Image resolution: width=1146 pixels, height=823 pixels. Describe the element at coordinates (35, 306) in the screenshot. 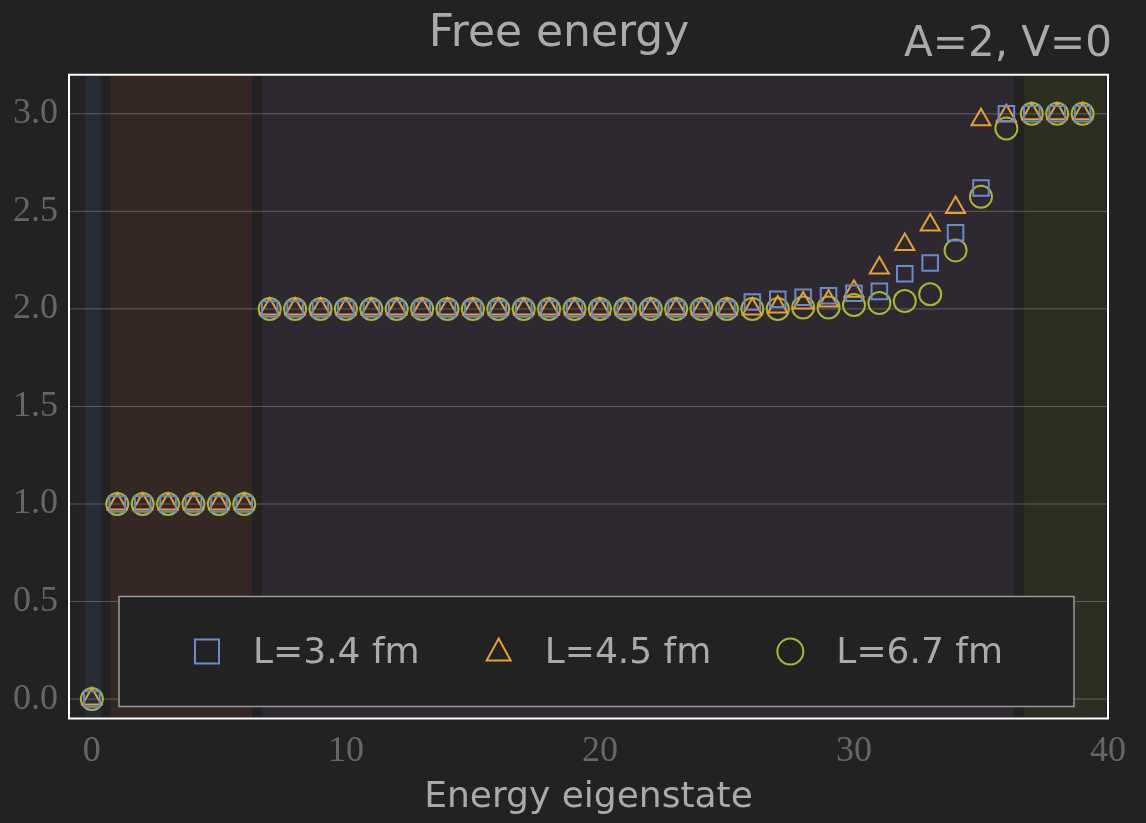

I see `y-tick-label: 2.0` at that location.